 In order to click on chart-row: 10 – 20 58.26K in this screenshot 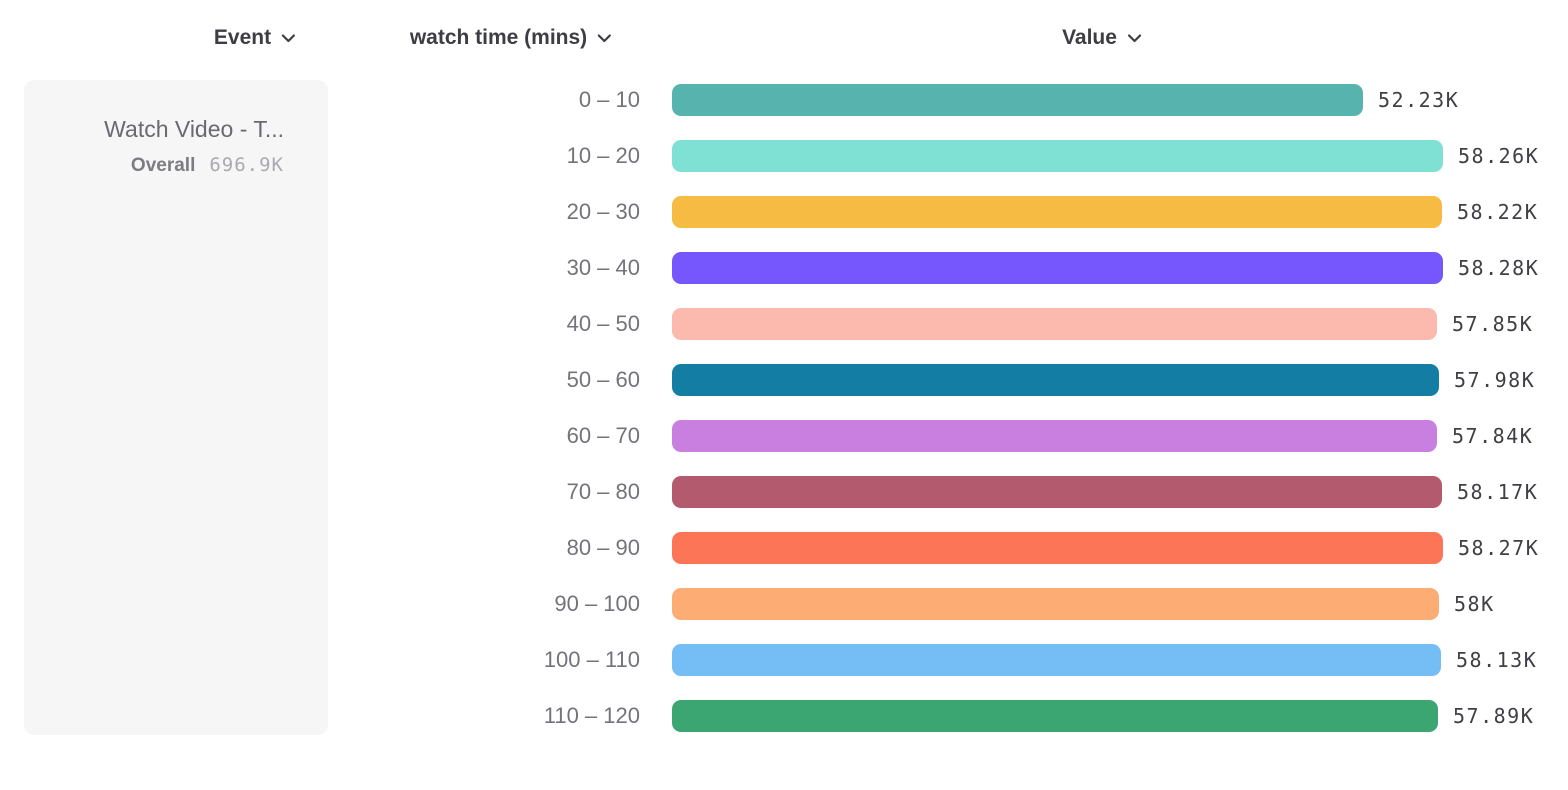, I will do `click(784, 156)`.